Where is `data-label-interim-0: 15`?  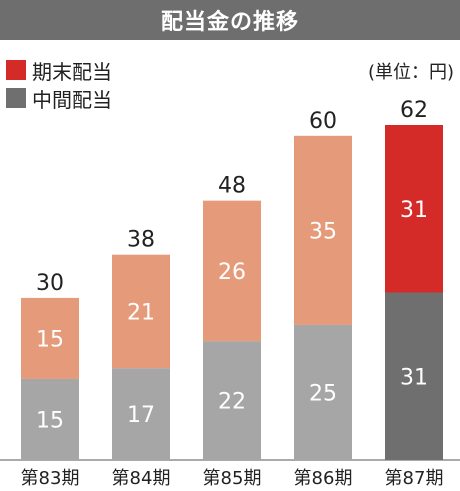
data-label-interim-0: 15 is located at coordinates (50, 420).